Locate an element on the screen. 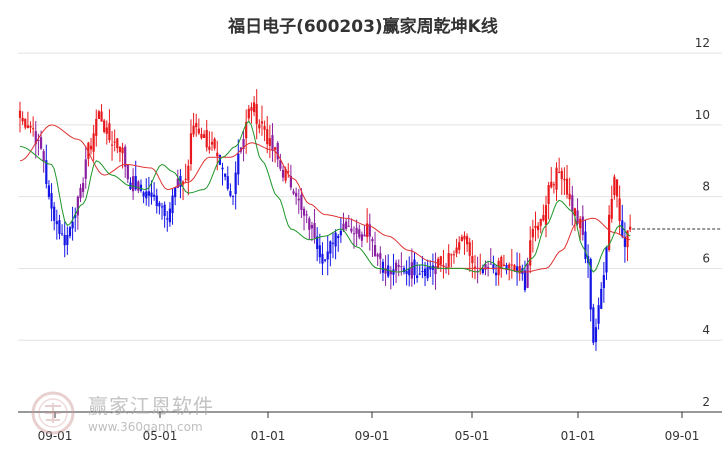 This screenshot has height=450, width=726. seal-logo-icon is located at coordinates (53, 413).